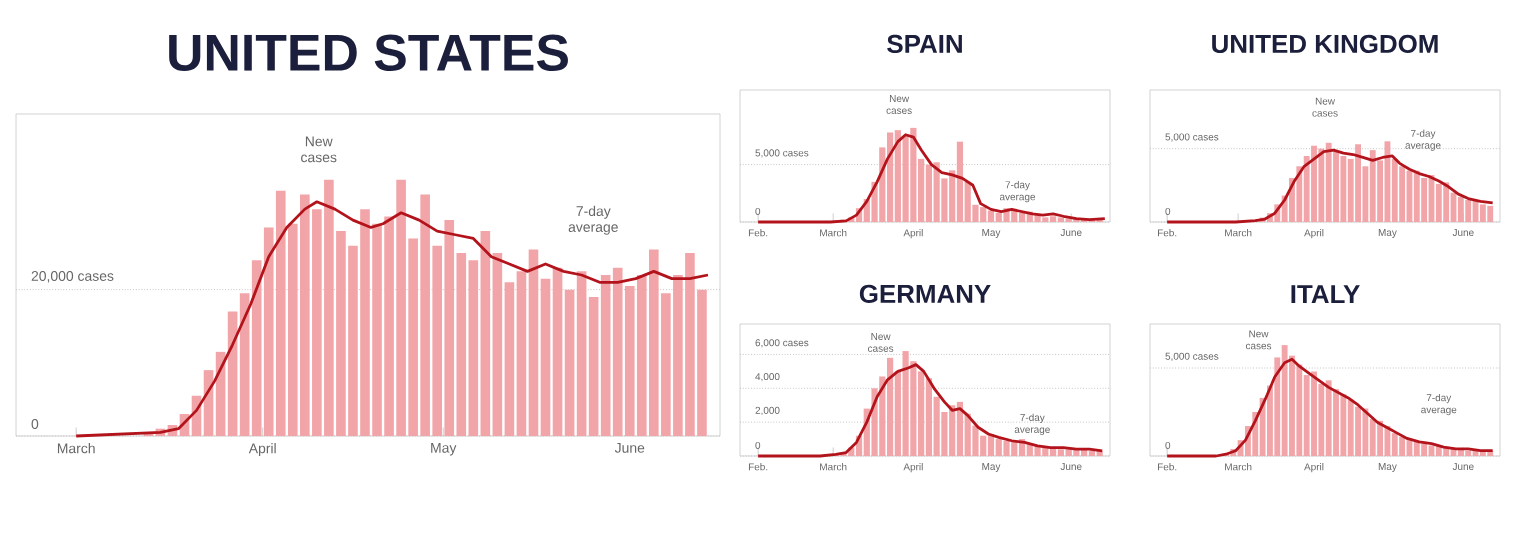  What do you see at coordinates (924, 44) in the screenshot?
I see `chart-title: SPAIN` at bounding box center [924, 44].